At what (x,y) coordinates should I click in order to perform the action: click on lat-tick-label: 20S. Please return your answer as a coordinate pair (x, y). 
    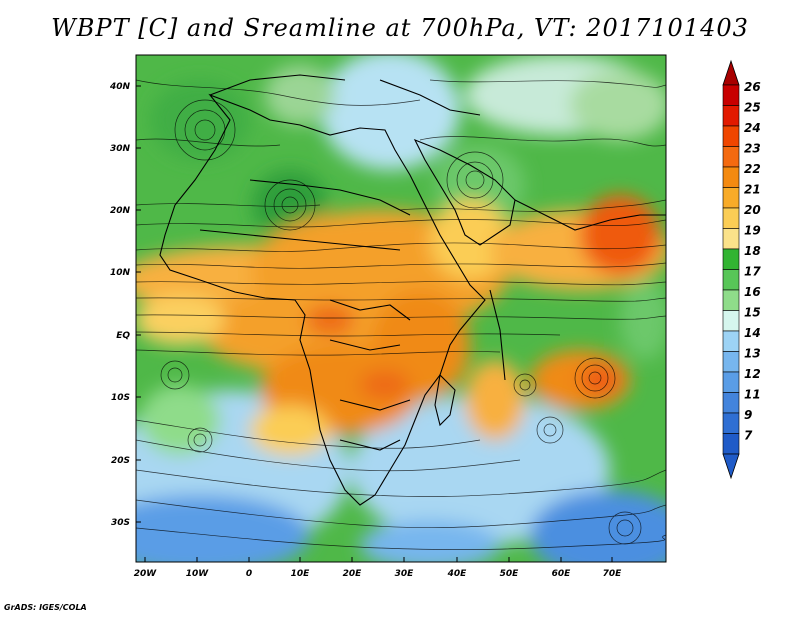
    Looking at the image, I should click on (120, 461).